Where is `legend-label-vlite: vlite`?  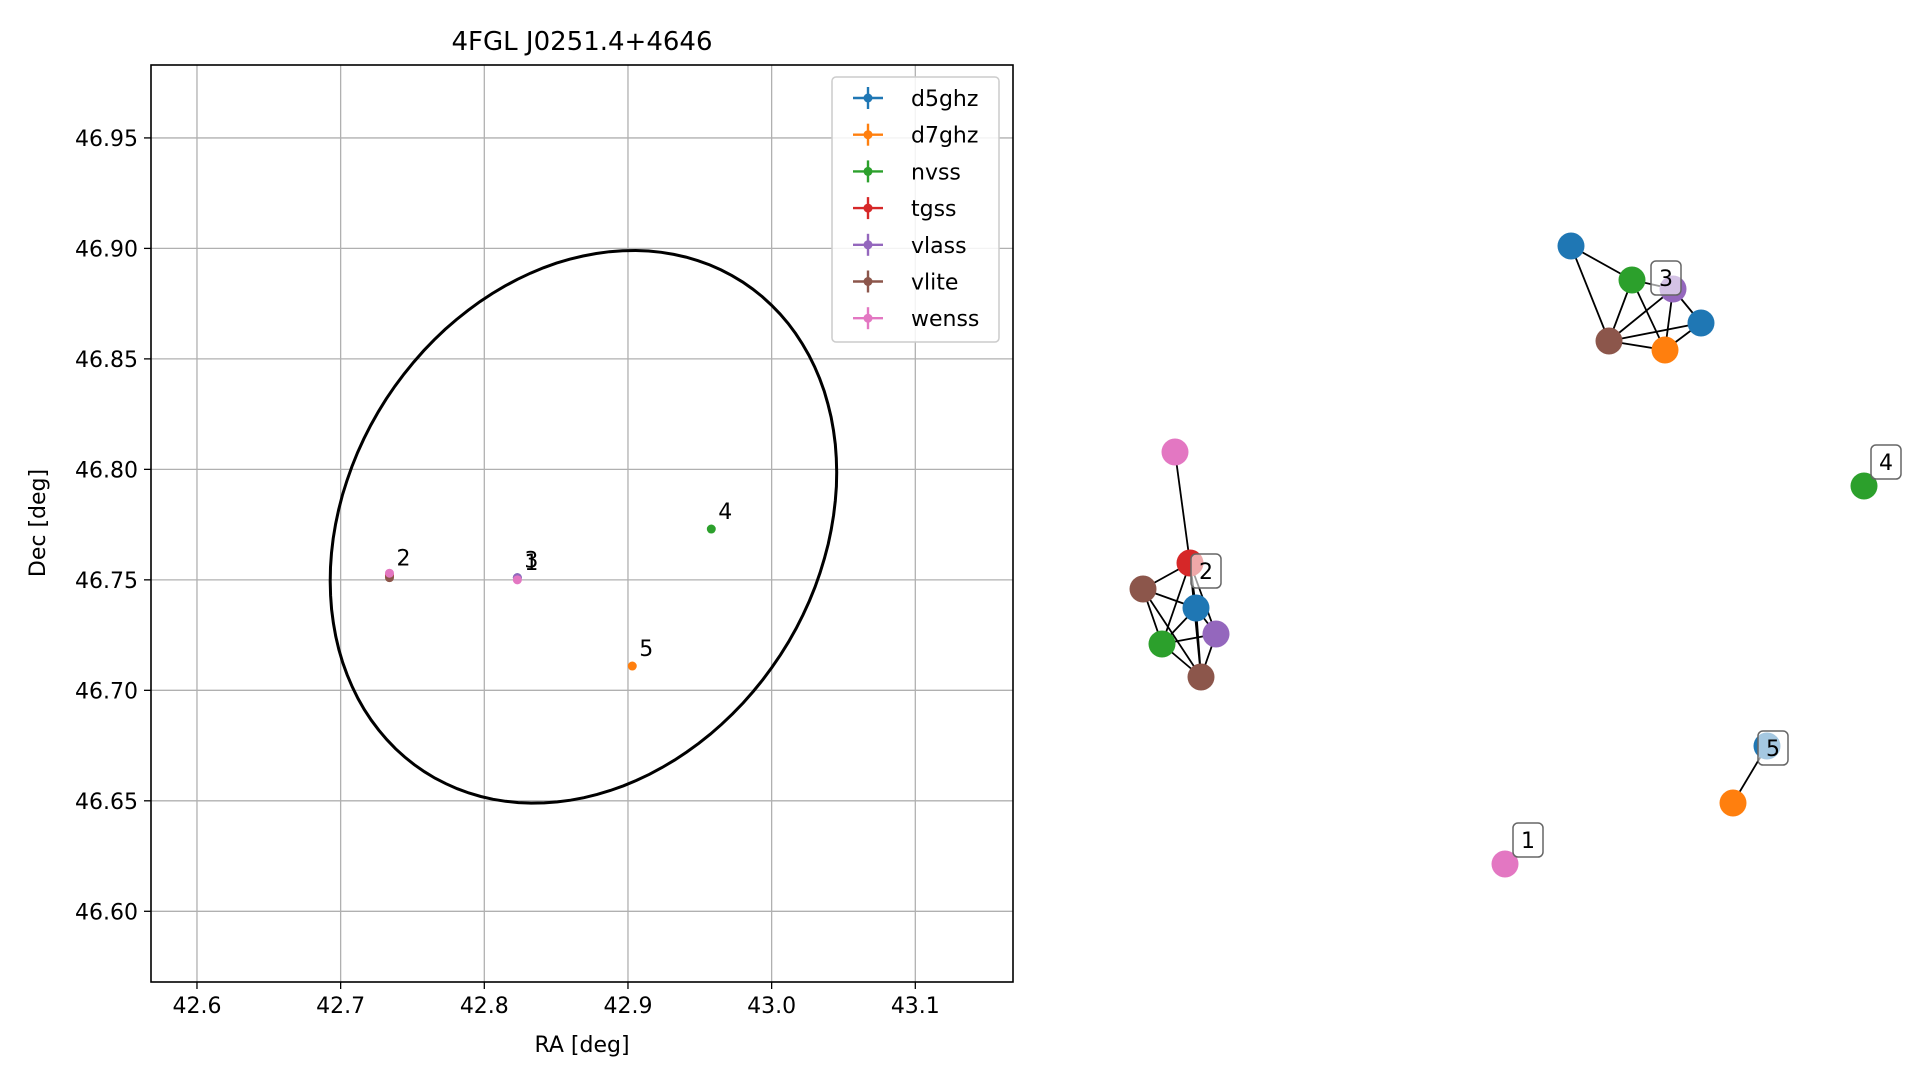
legend-label-vlite: vlite is located at coordinates (934, 283).